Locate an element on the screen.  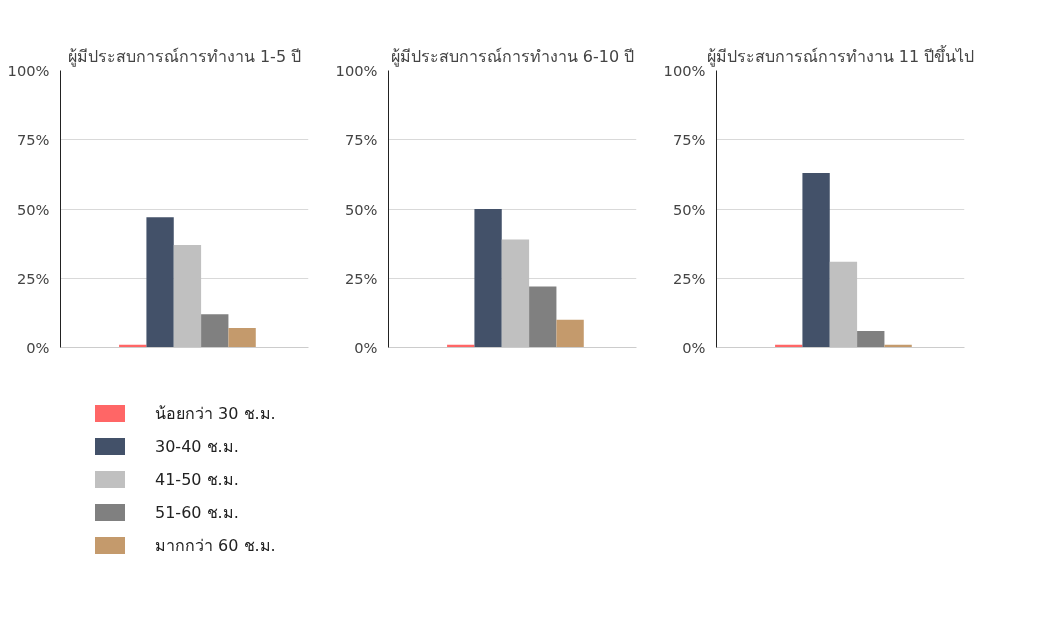
chart-title: ผู้มีประสบการณ์การทำงาน 1-5 ปี is located at coordinates (184, 56).